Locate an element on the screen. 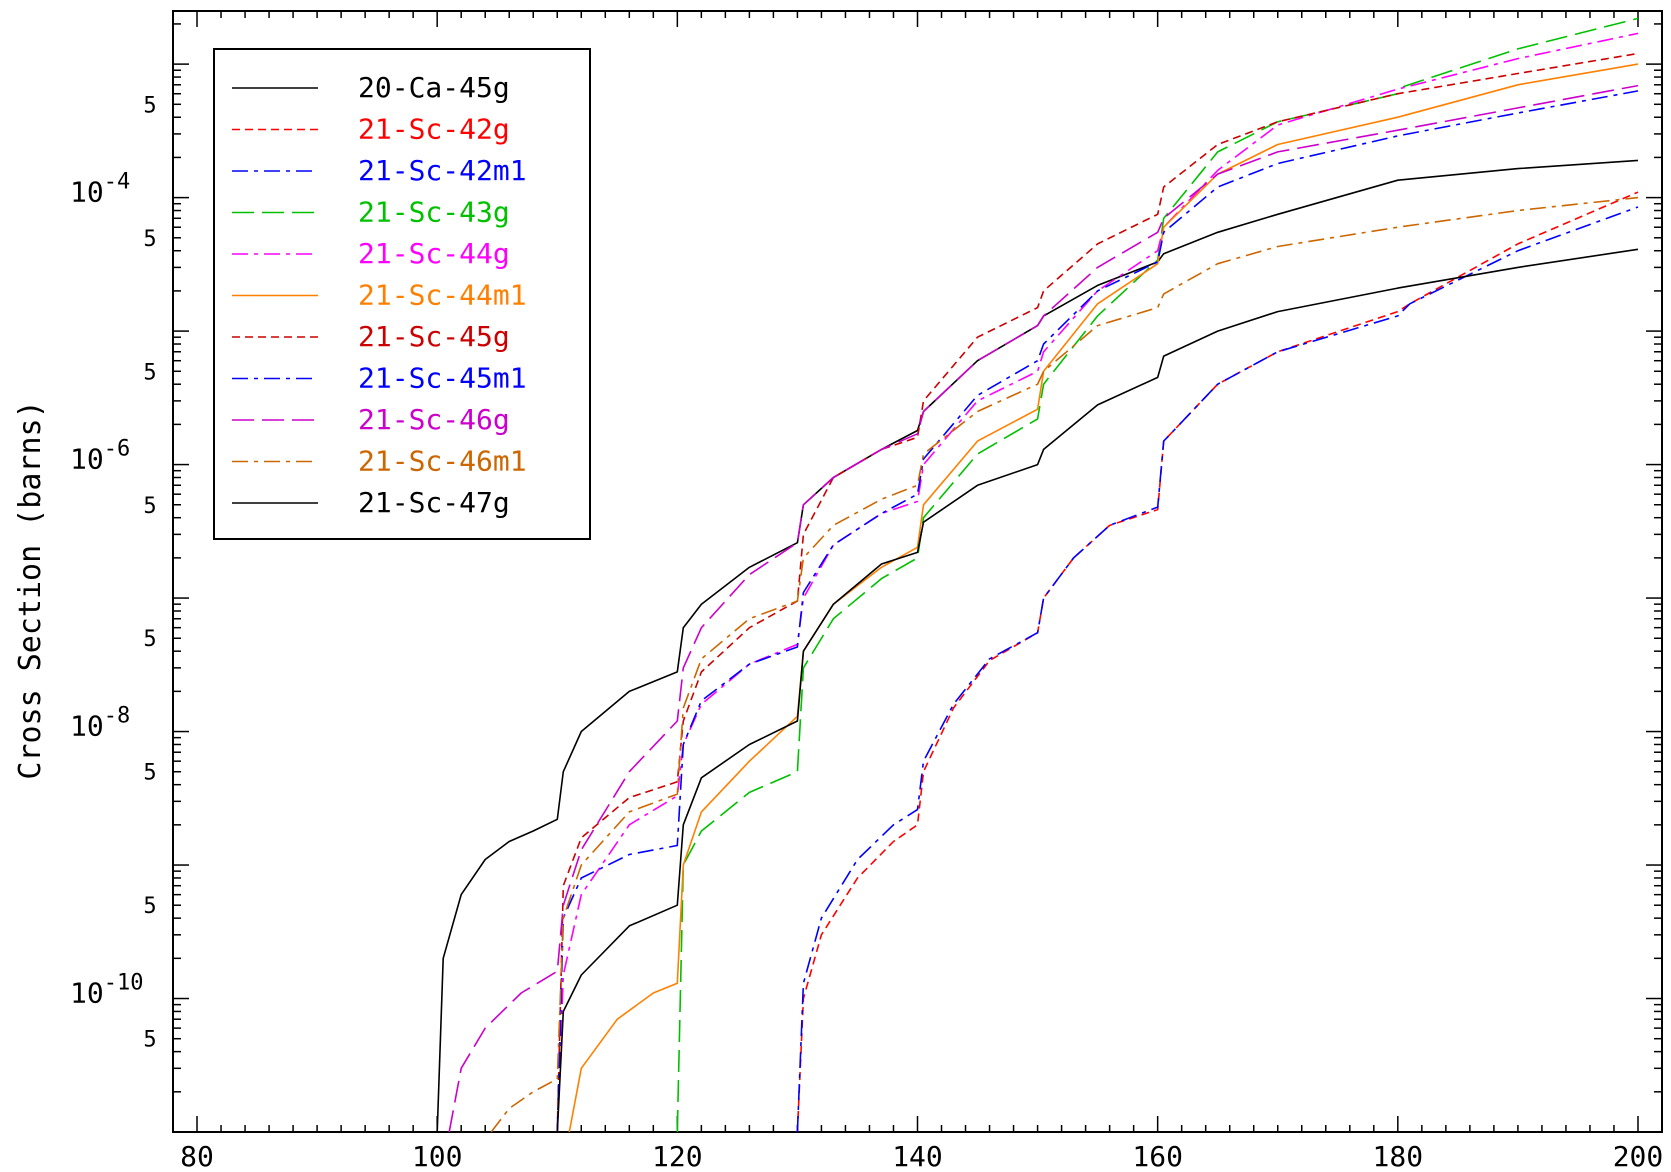  y-major-tick-label: 10⁻⁴ is located at coordinates (100, 189).